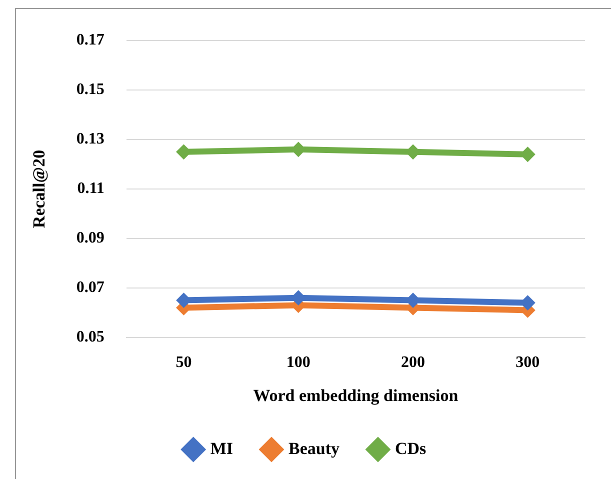 This screenshot has height=479, width=611. Describe the element at coordinates (356, 396) in the screenshot. I see `x-axis-title: Word embedding dimension` at that location.